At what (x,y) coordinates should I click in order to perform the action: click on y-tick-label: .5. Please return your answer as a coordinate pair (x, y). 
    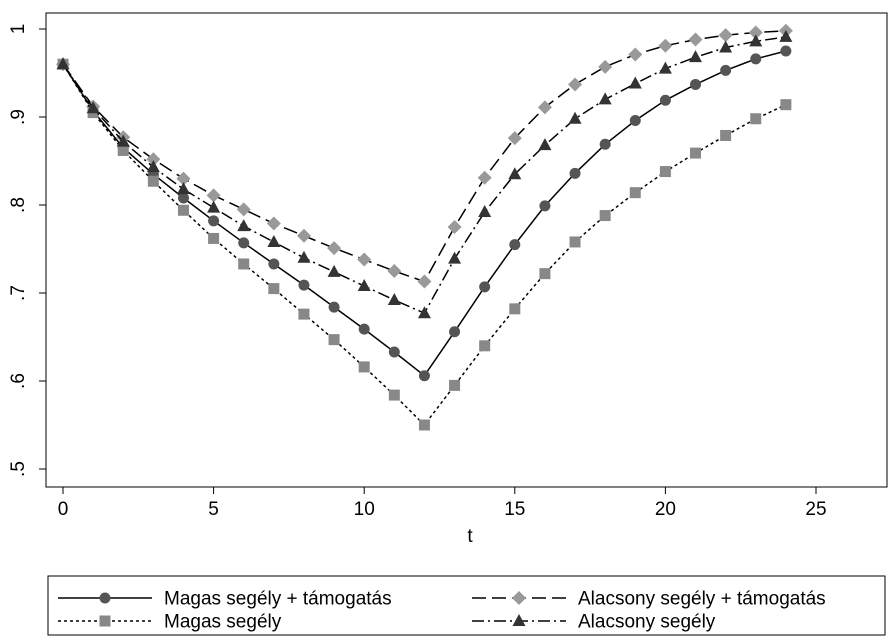
    Looking at the image, I should click on (18, 469).